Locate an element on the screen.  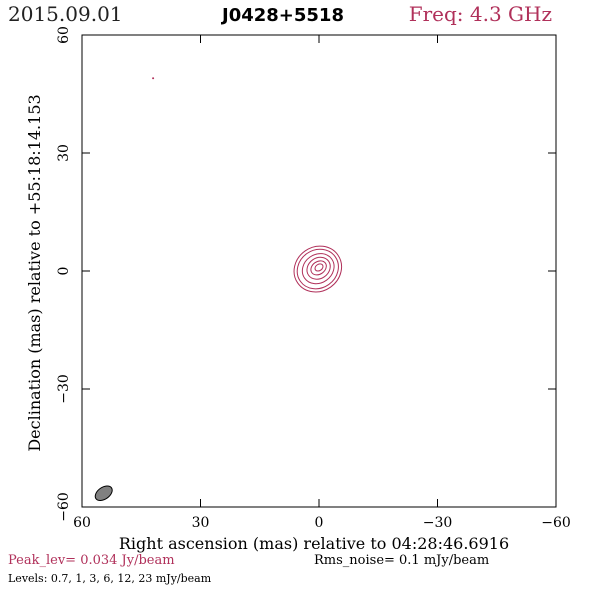
spurious-spot is located at coordinates (153, 78).